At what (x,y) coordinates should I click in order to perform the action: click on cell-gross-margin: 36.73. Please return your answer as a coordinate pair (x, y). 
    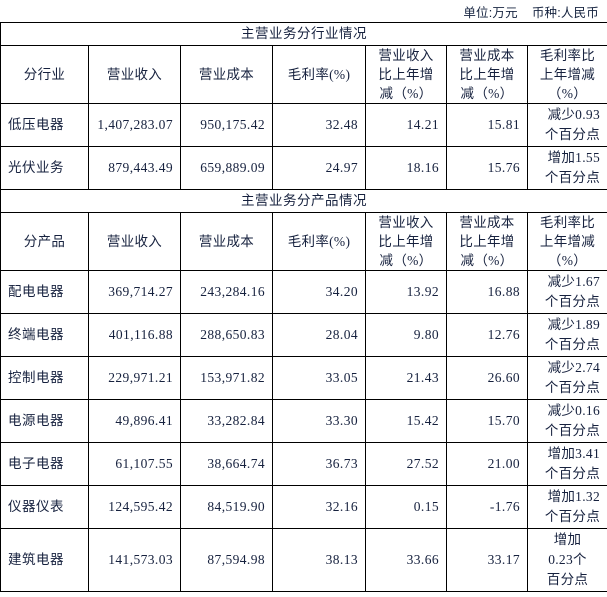
    Looking at the image, I should click on (319, 464).